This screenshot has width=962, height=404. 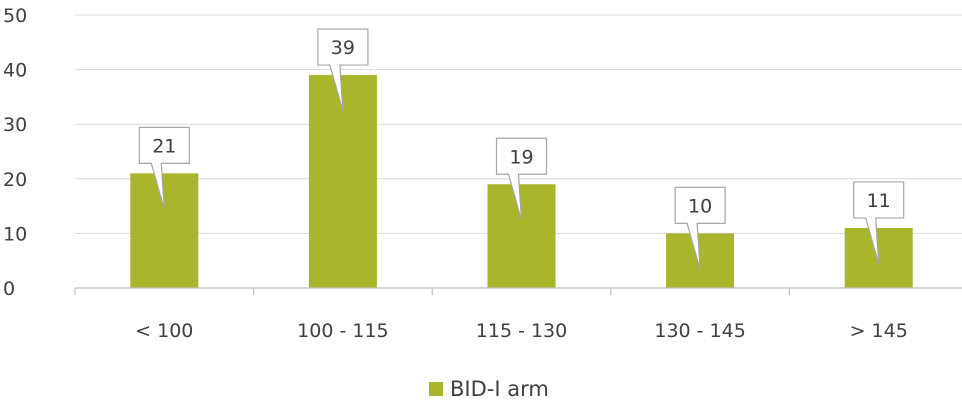 What do you see at coordinates (499, 389) in the screenshot?
I see `legend-label: BID-I arm` at bounding box center [499, 389].